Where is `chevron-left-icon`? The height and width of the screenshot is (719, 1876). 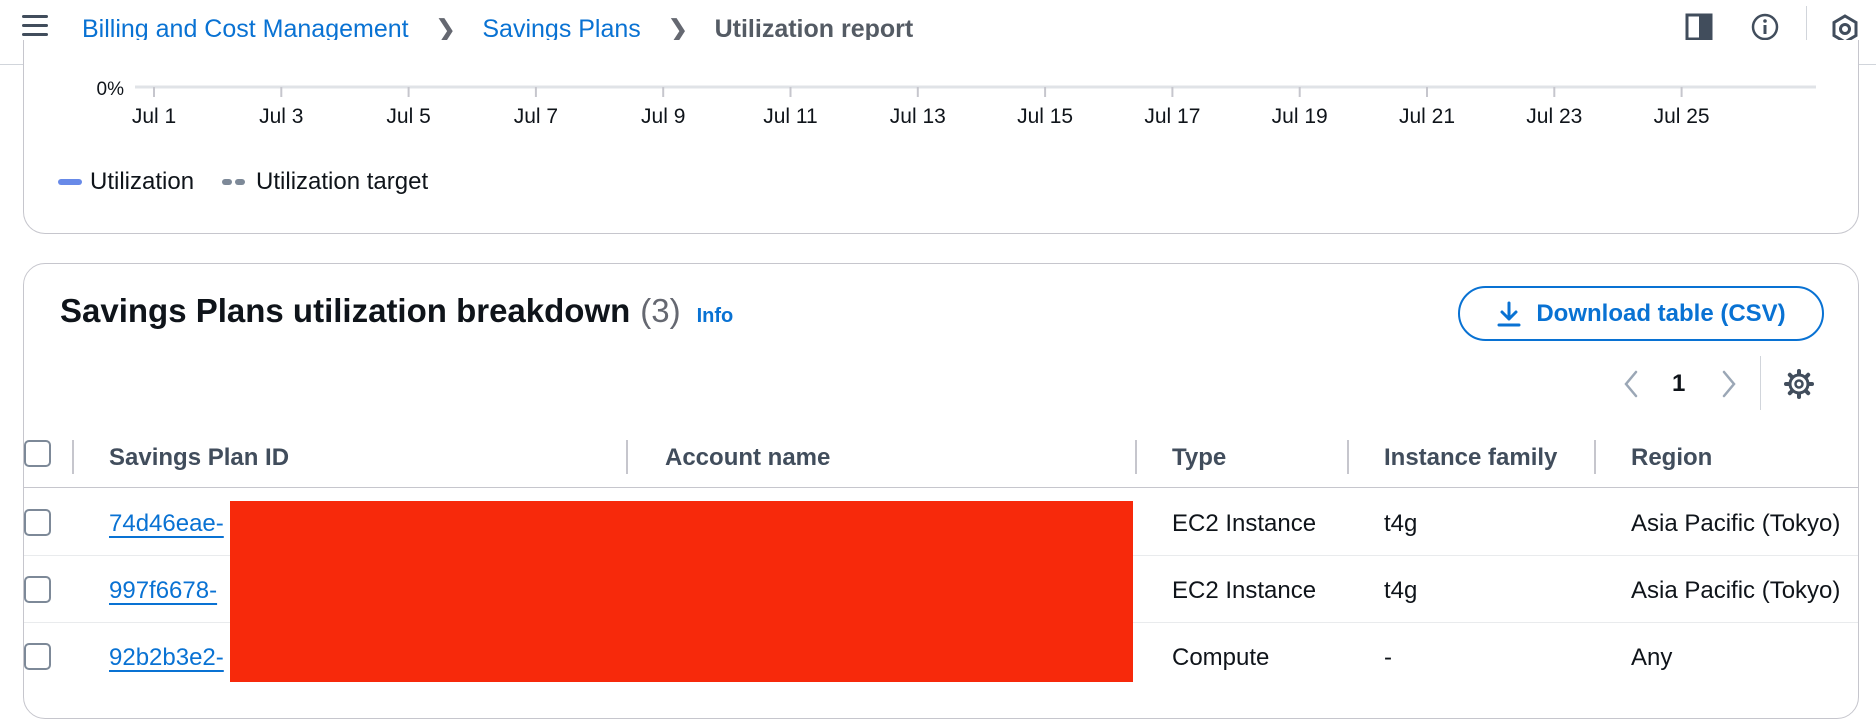
chevron-left-icon is located at coordinates (1631, 386).